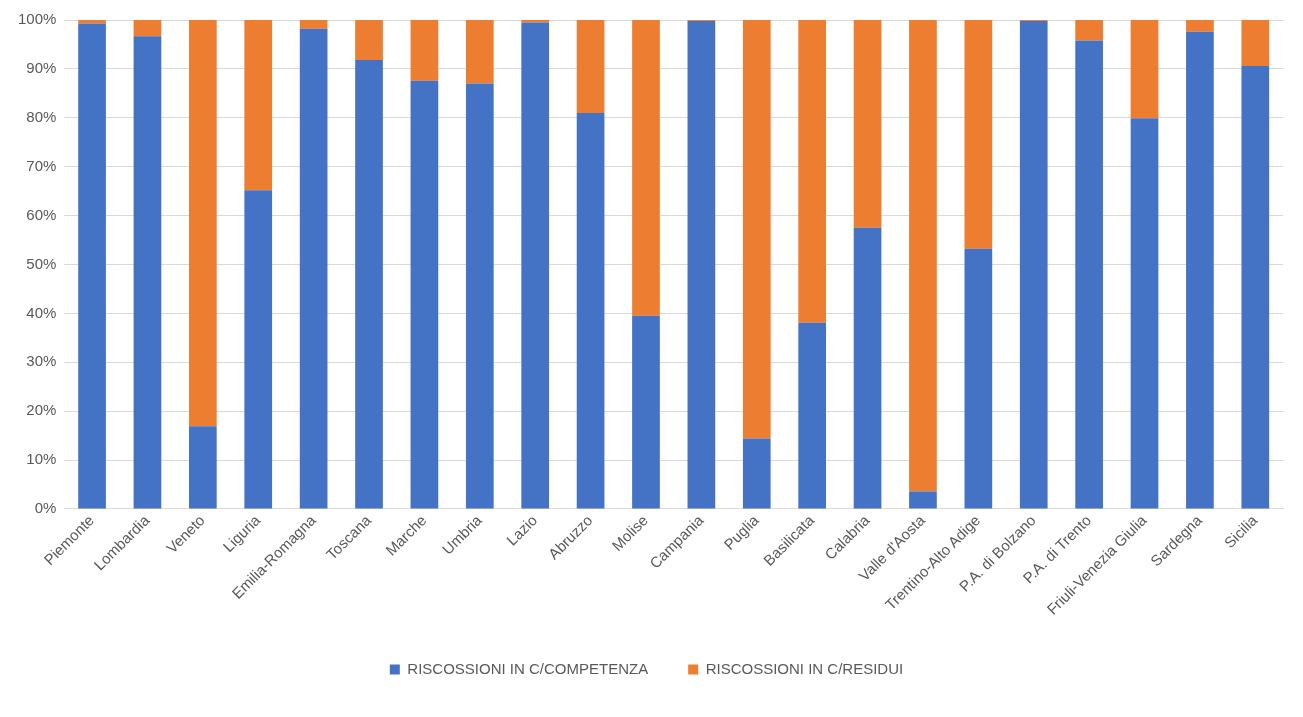 The image size is (1303, 717). What do you see at coordinates (41, 410) in the screenshot?
I see `y-tick-label: 20%` at bounding box center [41, 410].